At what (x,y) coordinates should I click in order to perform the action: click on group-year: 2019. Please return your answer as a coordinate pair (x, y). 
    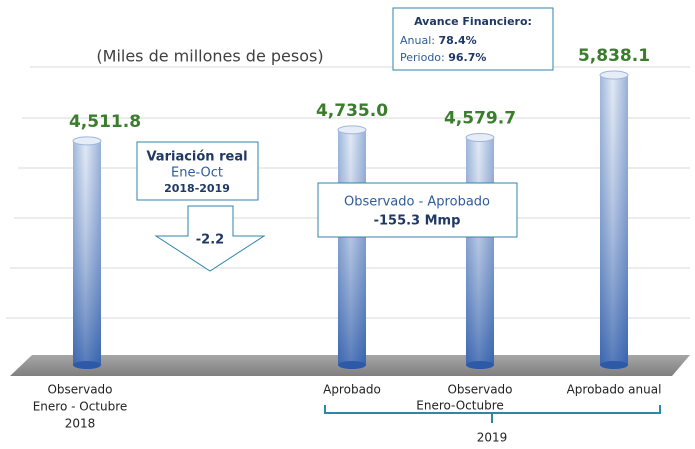
    Looking at the image, I should click on (492, 438).